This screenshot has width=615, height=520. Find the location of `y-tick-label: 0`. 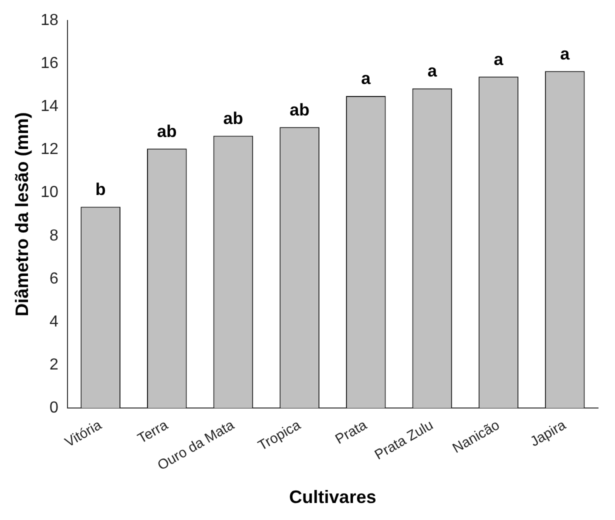

y-tick-label: 0 is located at coordinates (53, 407).